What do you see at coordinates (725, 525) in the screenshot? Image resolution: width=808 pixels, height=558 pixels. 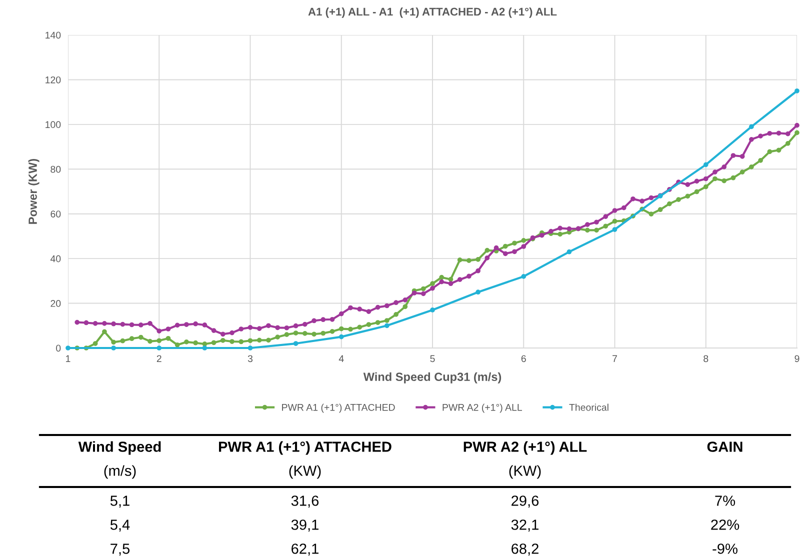 I see `text: 22%` at bounding box center [725, 525].